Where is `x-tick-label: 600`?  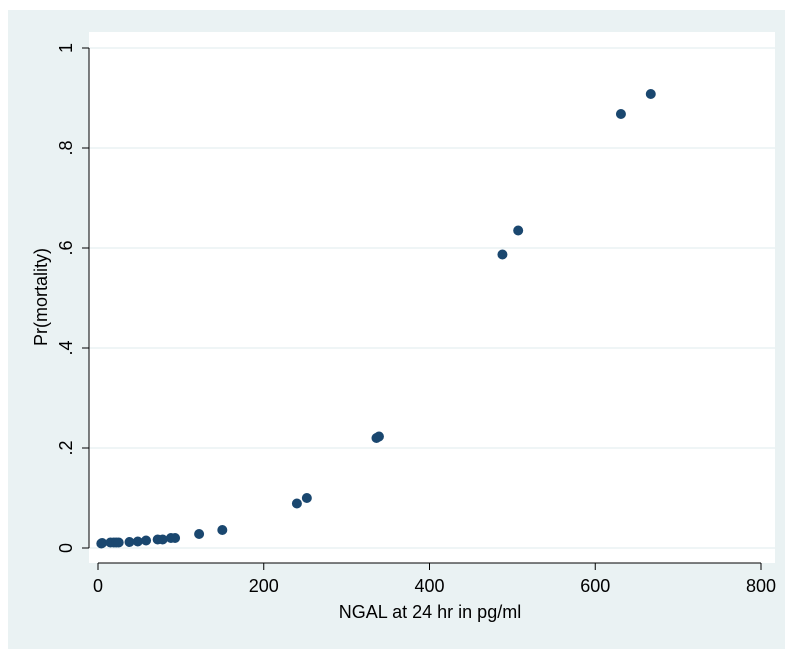 x-tick-label: 600 is located at coordinates (595, 586).